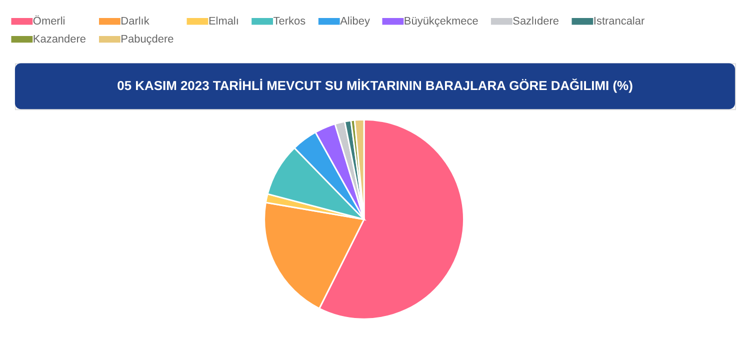 The image size is (750, 354). What do you see at coordinates (535, 21) in the screenshot?
I see `legend-label: Sazlıdere` at bounding box center [535, 21].